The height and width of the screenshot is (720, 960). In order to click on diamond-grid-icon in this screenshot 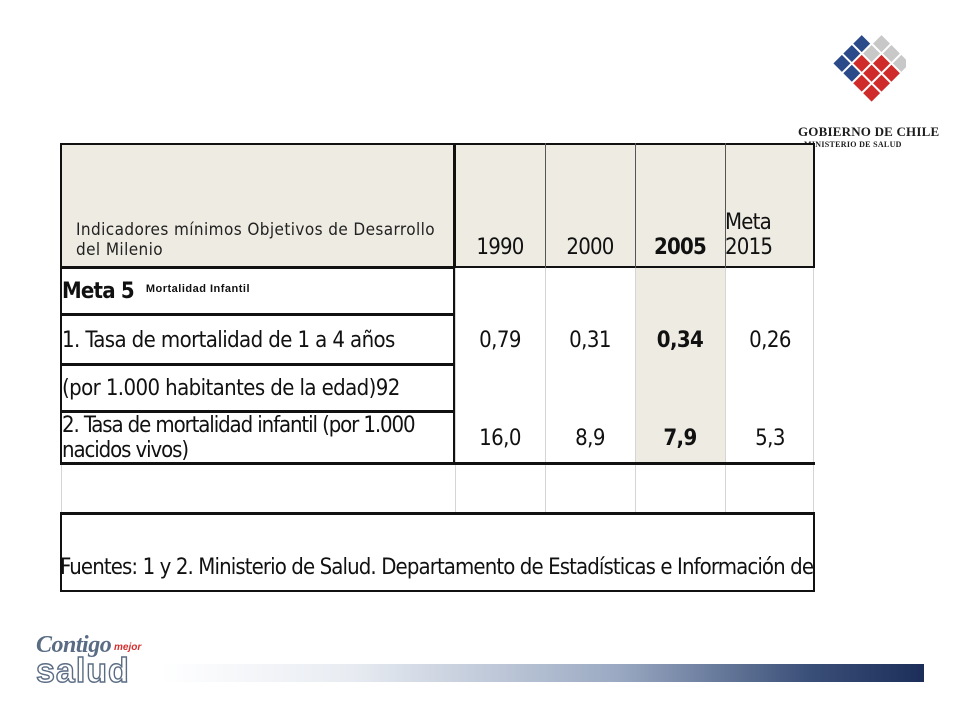, I will do `click(869, 68)`.